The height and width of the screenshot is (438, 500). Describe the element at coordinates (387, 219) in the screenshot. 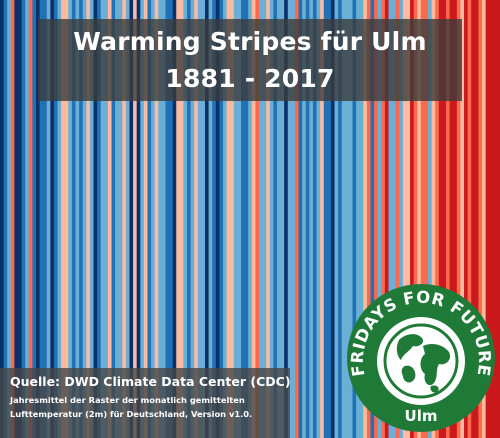

I see `stripe-1988` at that location.